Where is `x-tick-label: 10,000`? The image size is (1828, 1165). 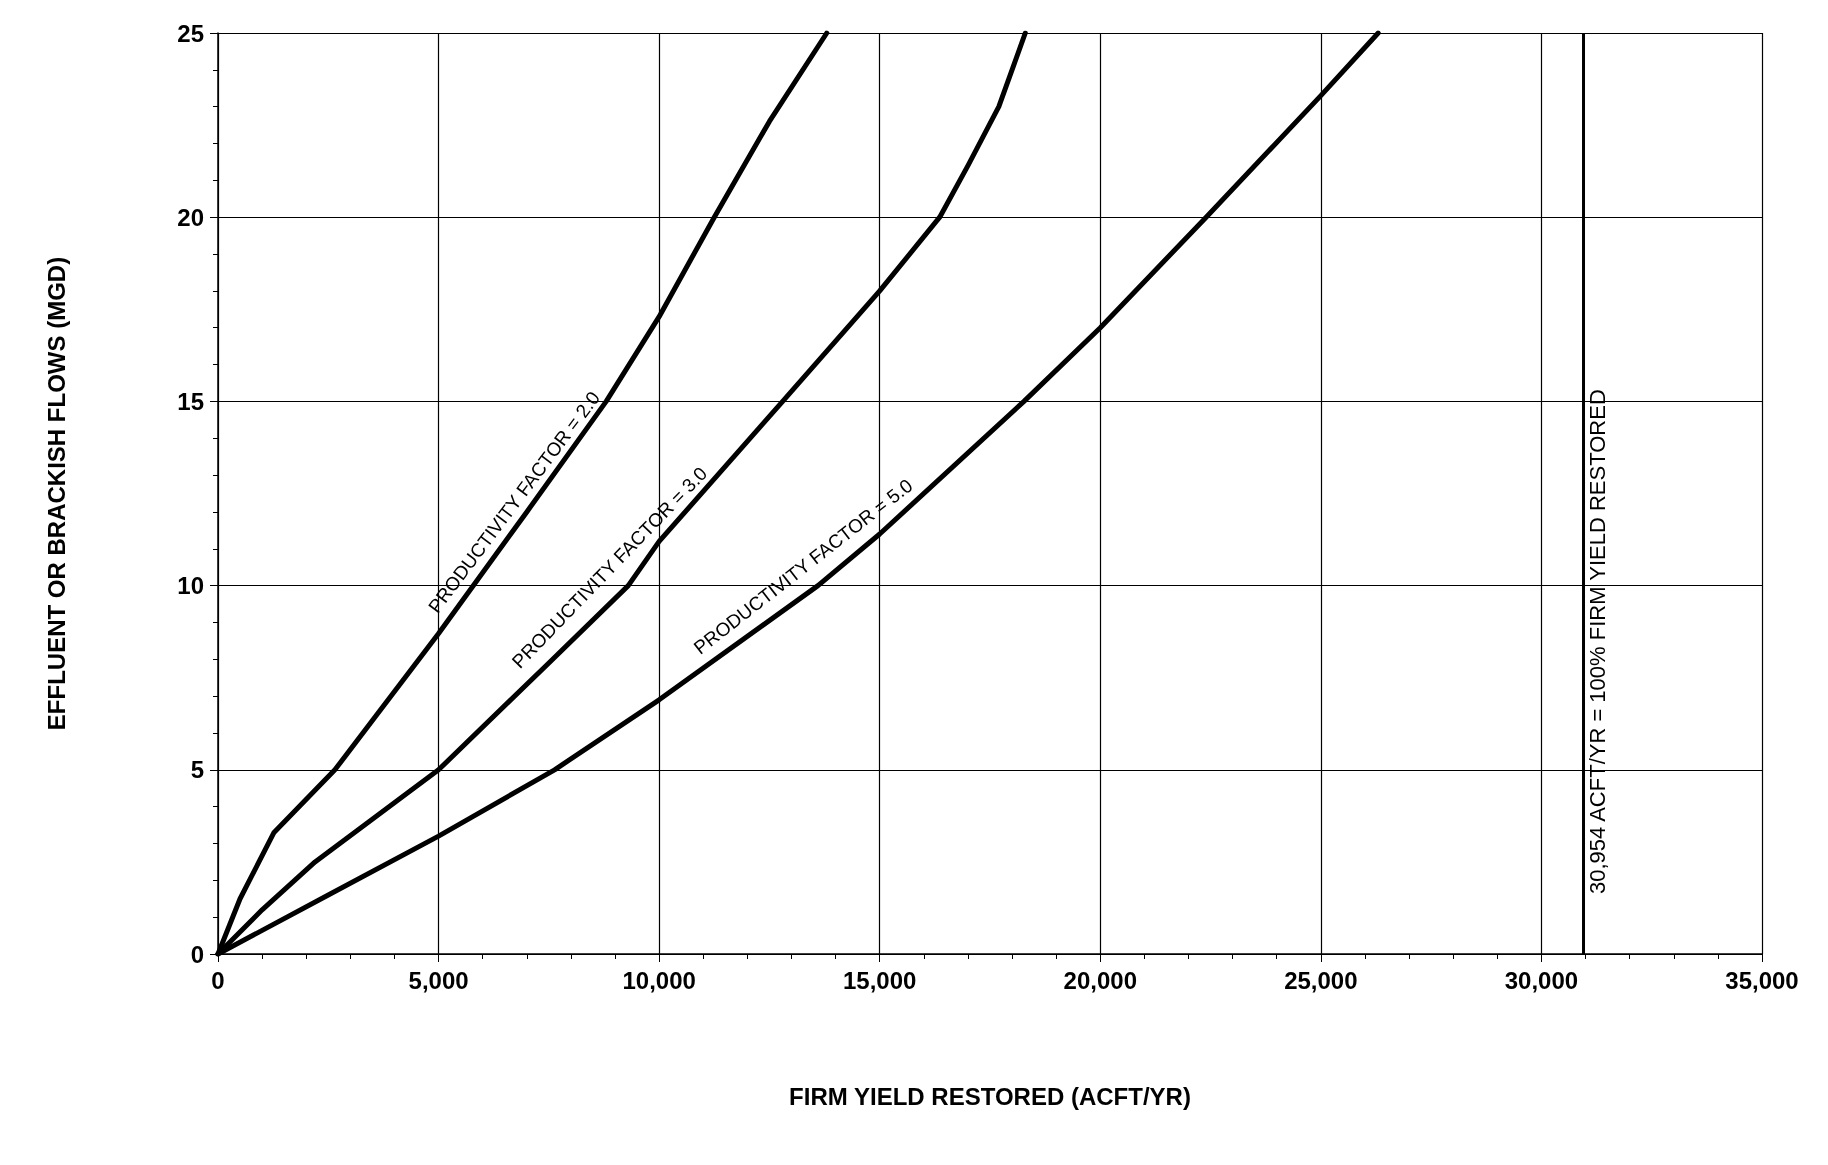
x-tick-label: 10,000 is located at coordinates (659, 980).